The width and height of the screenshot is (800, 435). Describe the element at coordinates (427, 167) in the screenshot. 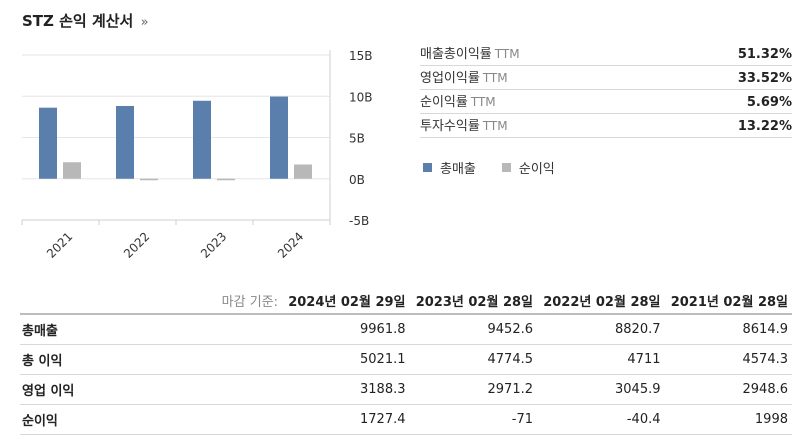

I see `legend-swatch-revenue` at that location.